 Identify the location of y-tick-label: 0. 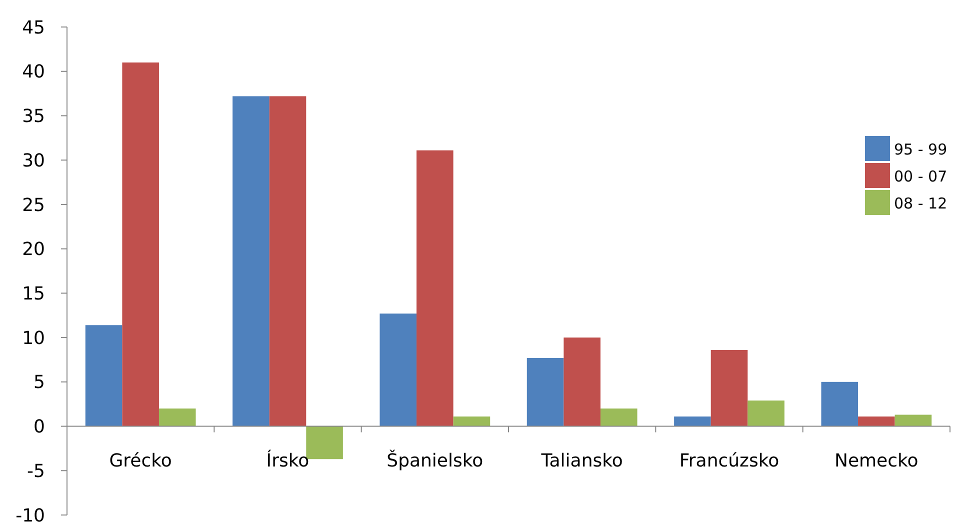
(39, 427).